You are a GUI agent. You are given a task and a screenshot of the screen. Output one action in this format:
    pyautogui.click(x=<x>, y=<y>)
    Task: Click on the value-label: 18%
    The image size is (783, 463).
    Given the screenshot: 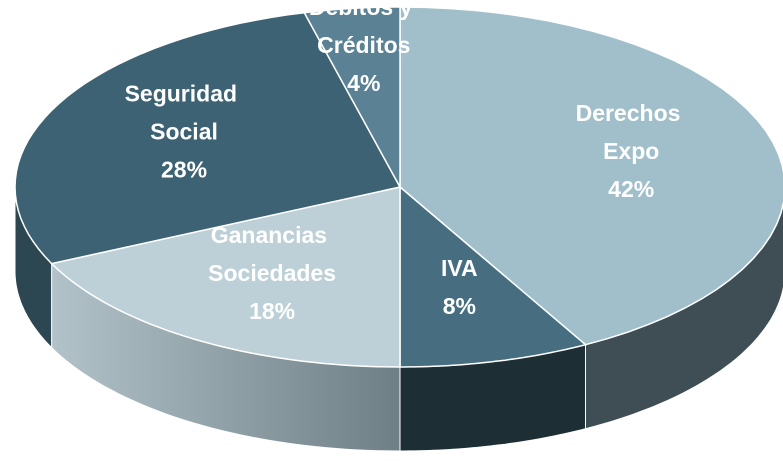 What is the action you would take?
    pyautogui.click(x=272, y=311)
    